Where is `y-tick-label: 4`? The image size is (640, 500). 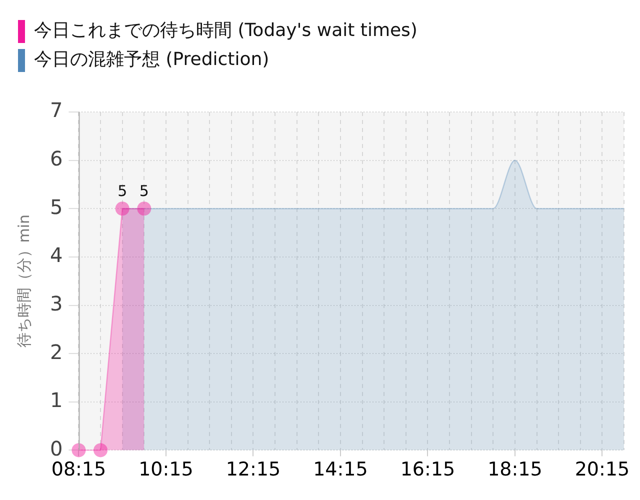 y-tick-label: 4 is located at coordinates (56, 255).